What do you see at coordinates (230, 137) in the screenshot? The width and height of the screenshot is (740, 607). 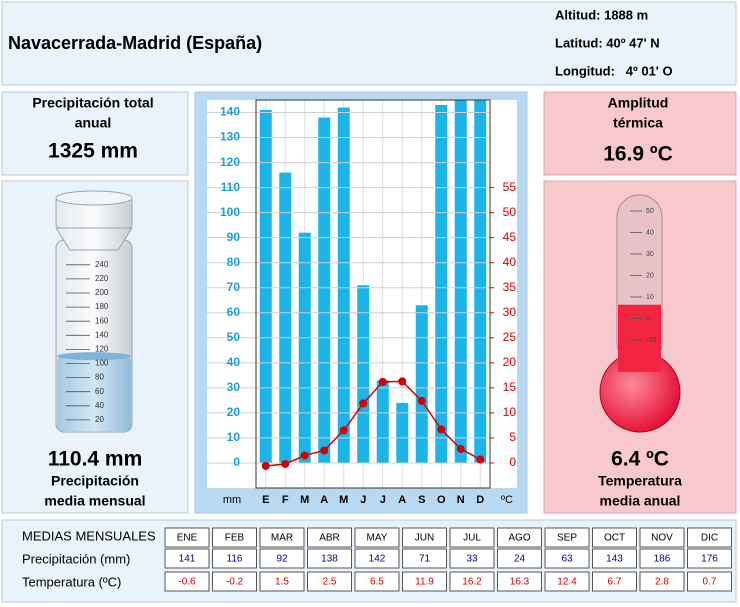 I see `y-tick-label: 130` at bounding box center [230, 137].